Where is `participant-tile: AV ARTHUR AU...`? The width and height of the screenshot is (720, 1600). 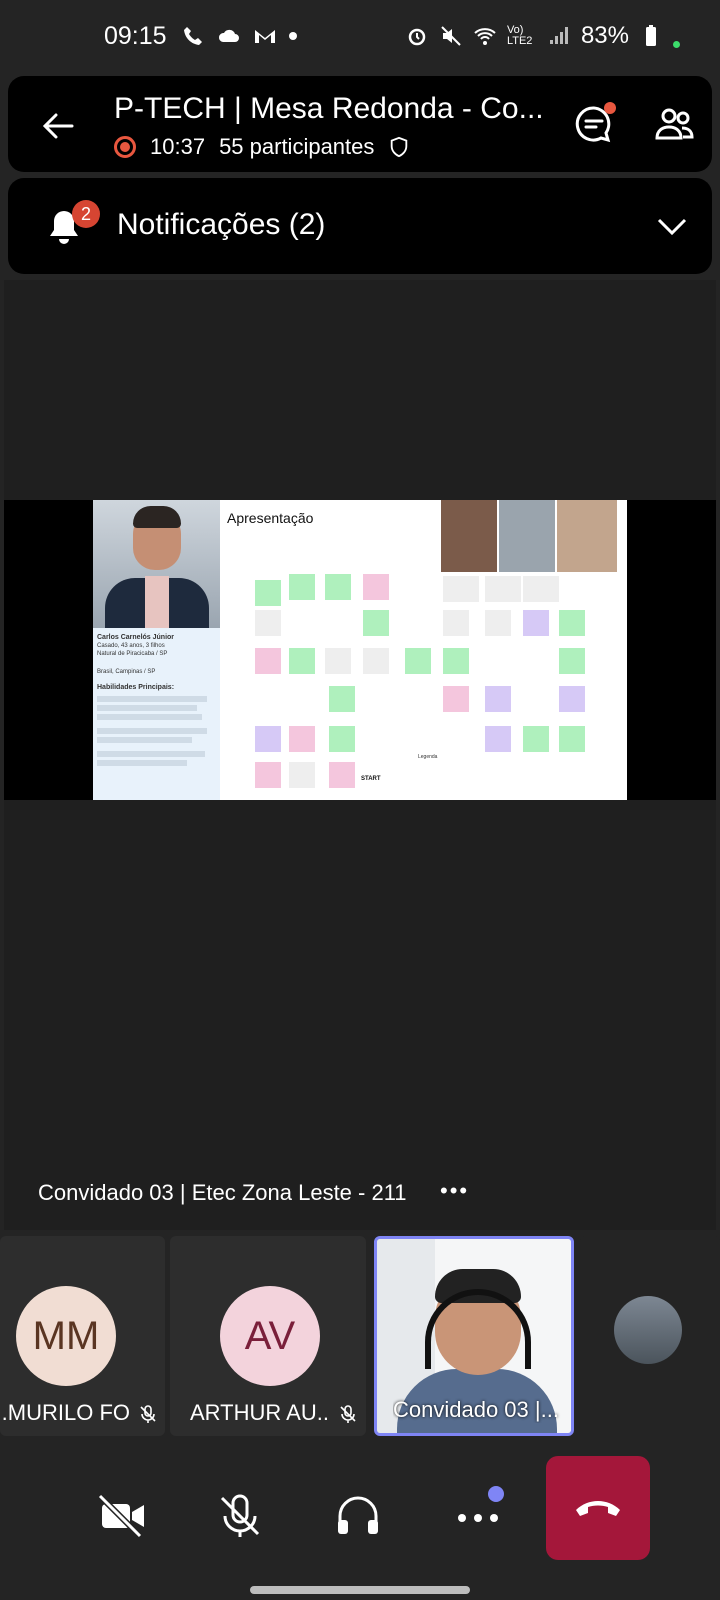
participant-tile: AV ARTHUR AU... is located at coordinates (268, 1336).